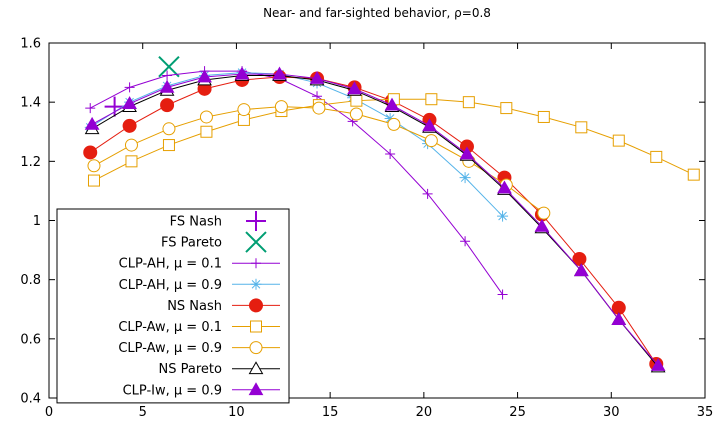  I want to click on legend-item: FS Nash, so click(218, 221).